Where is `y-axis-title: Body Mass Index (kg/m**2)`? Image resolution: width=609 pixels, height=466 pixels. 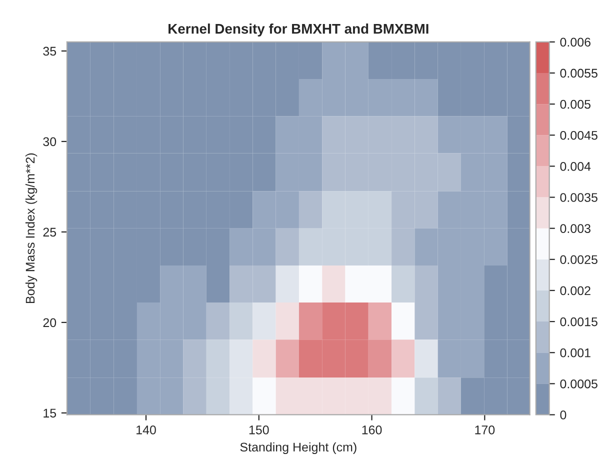 y-axis-title: Body Mass Index (kg/m**2) is located at coordinates (31, 228).